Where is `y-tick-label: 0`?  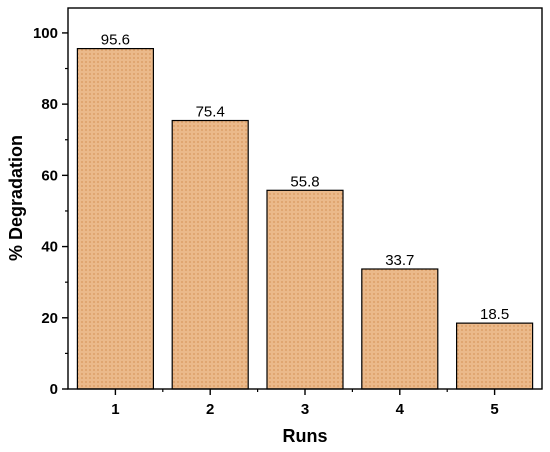 y-tick-label: 0 is located at coordinates (54, 389).